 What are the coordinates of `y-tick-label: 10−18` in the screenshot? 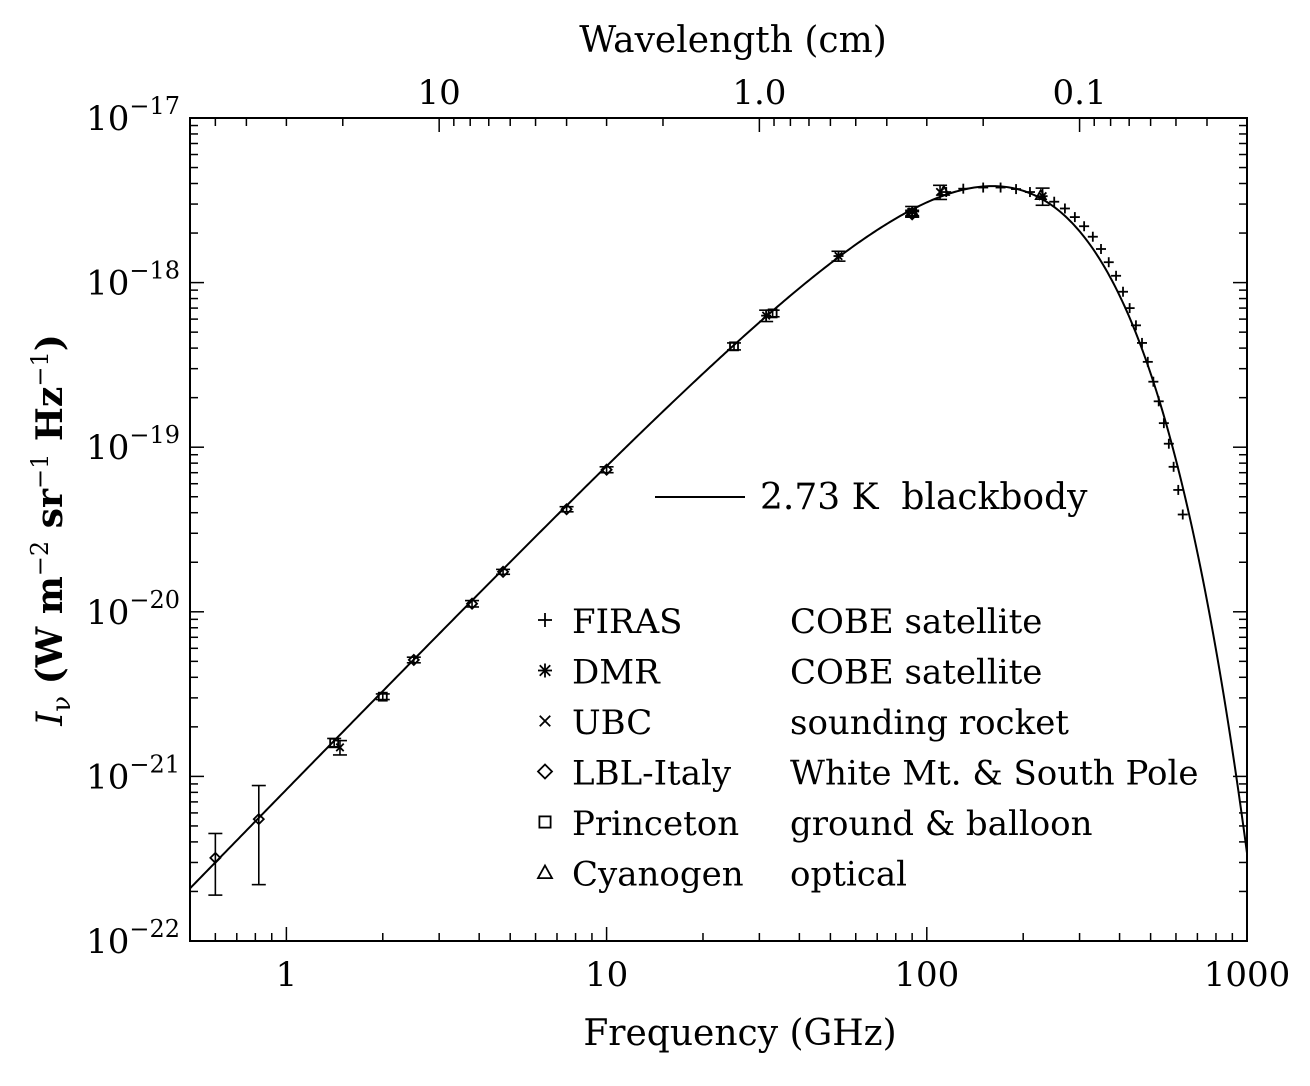 It's located at (133, 280).